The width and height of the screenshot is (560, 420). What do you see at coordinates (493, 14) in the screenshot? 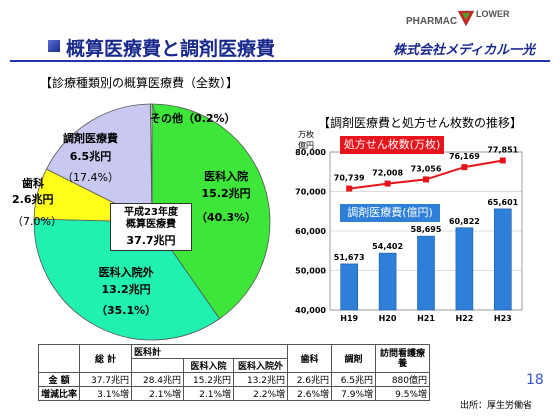
I see `logo-text-2: LOWER` at bounding box center [493, 14].